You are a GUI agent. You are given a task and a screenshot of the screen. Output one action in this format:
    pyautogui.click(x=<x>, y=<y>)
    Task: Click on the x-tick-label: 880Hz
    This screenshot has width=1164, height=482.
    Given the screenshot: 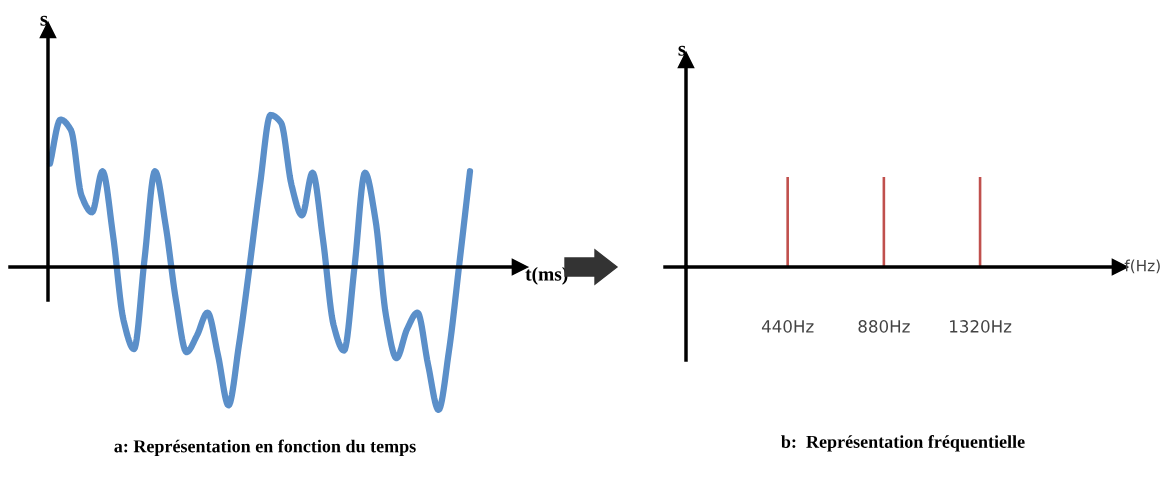 What is the action you would take?
    pyautogui.click(x=884, y=326)
    